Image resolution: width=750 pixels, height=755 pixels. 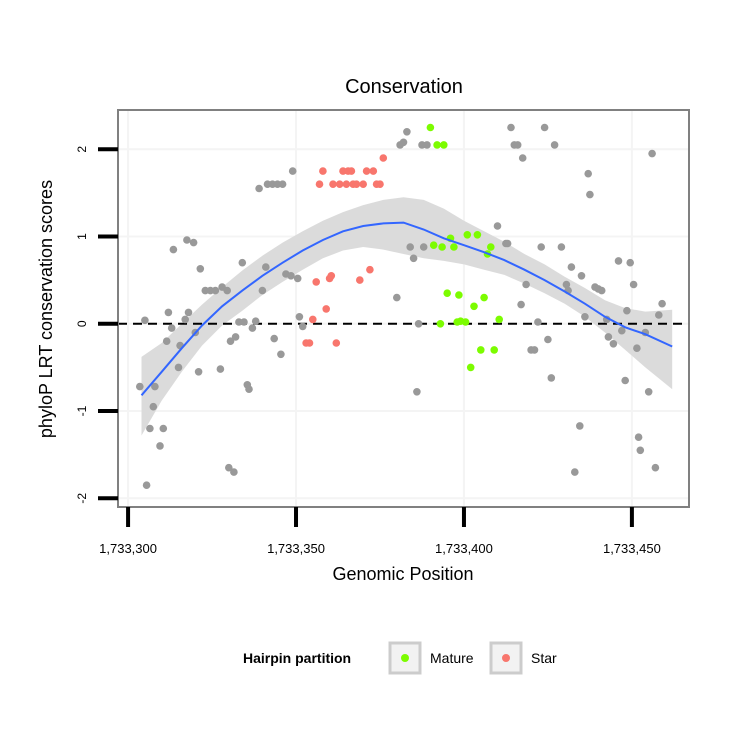 What do you see at coordinates (465, 247) in the screenshot?
I see `series-mature` at bounding box center [465, 247].